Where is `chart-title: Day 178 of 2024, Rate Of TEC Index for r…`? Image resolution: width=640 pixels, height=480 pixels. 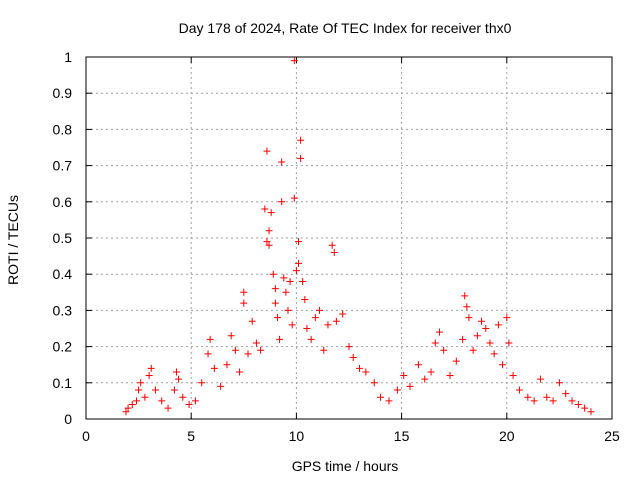 chart-title: Day 178 of 2024, Rate Of TEC Index for r… is located at coordinates (345, 28).